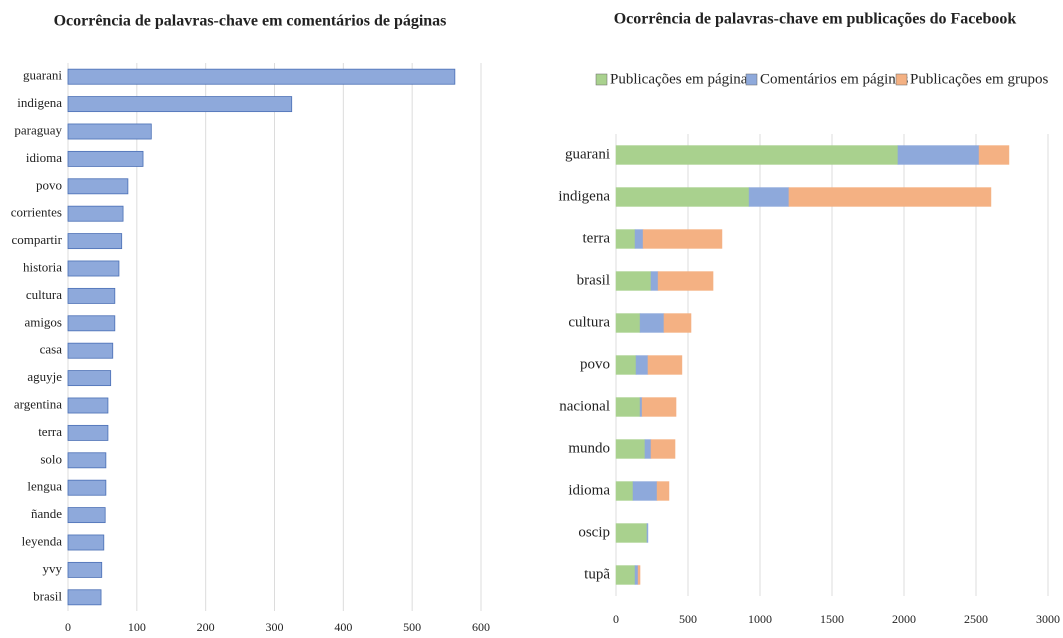 The width and height of the screenshot is (1063, 638). What do you see at coordinates (597, 574) in the screenshot?
I see `y-tick-label: tupã` at bounding box center [597, 574].